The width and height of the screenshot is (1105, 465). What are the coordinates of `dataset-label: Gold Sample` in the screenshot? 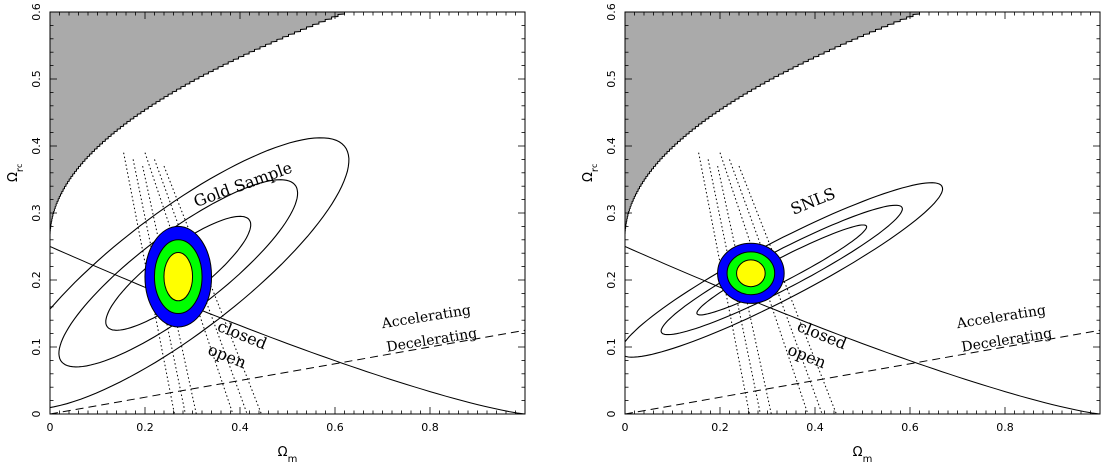 It's located at (243, 184).